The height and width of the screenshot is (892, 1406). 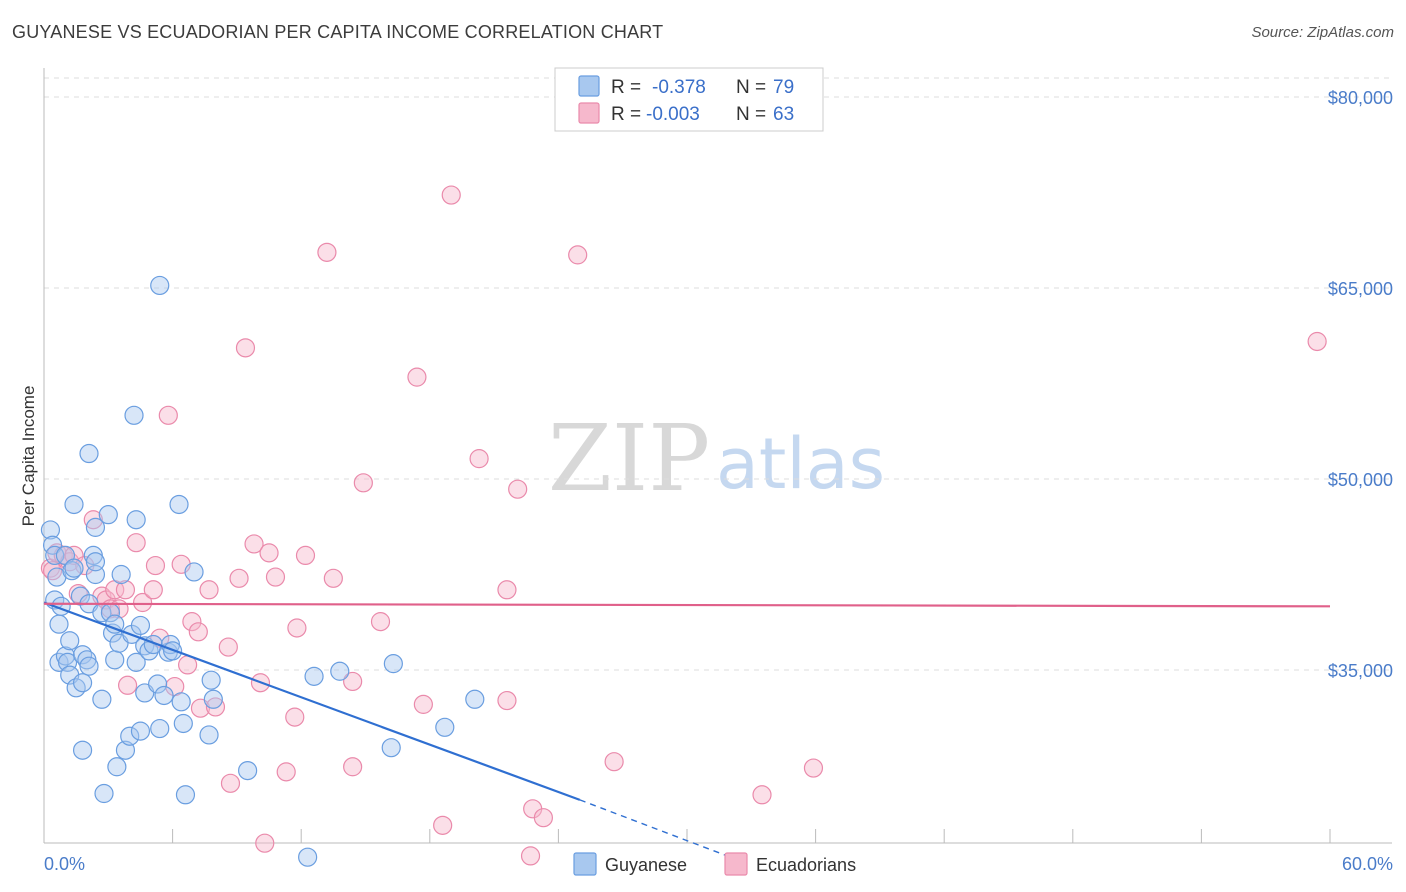 I want to click on watermark-zip: ZIP, so click(x=629, y=458).